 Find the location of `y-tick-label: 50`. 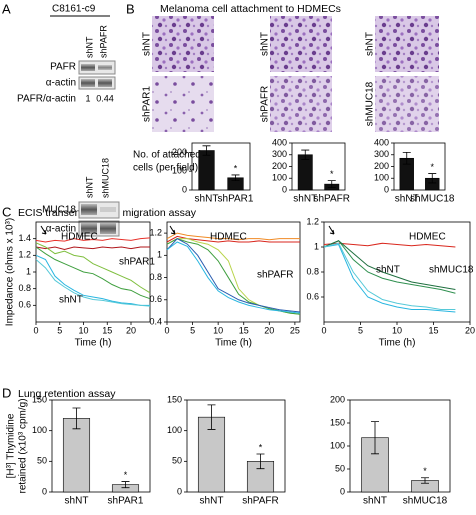

y-tick-label: 50 is located at coordinates (340, 468).